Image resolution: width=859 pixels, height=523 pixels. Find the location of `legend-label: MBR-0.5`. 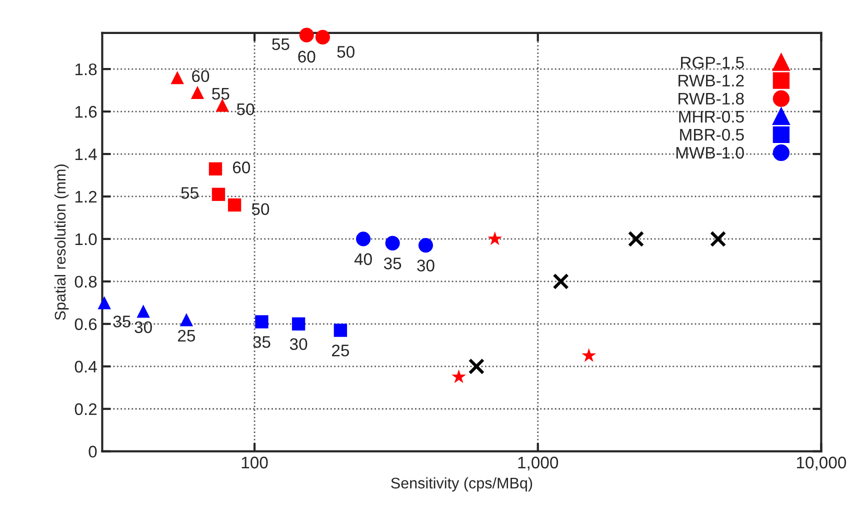

legend-label: MBR-0.5 is located at coordinates (712, 134).